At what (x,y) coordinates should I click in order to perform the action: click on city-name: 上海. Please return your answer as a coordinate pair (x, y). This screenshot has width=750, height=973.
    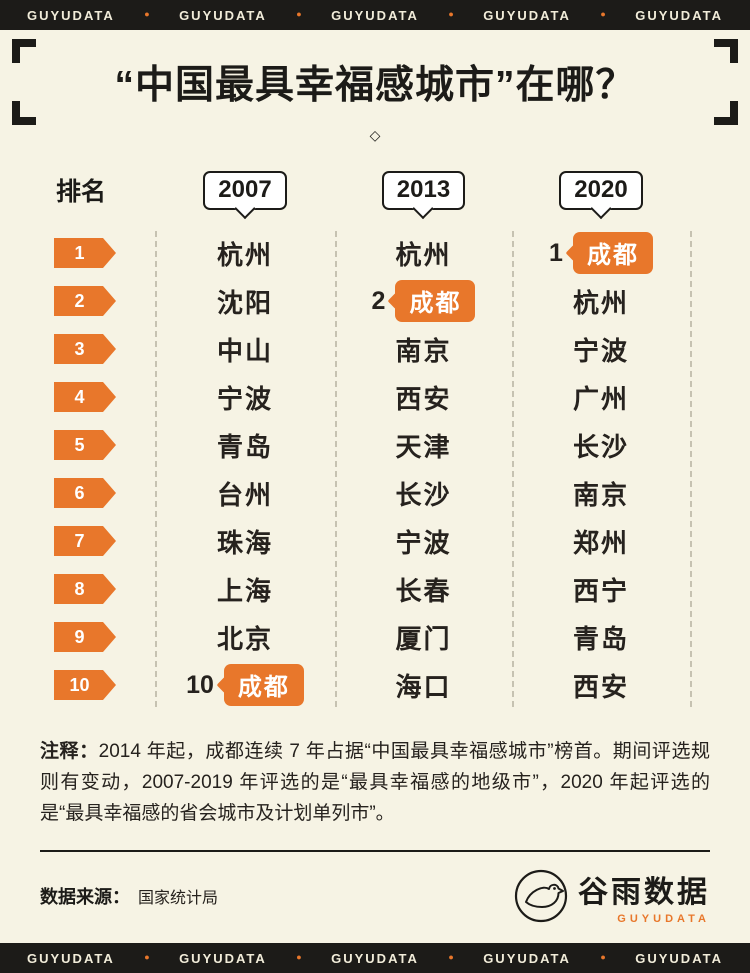
    Looking at the image, I should click on (244, 590).